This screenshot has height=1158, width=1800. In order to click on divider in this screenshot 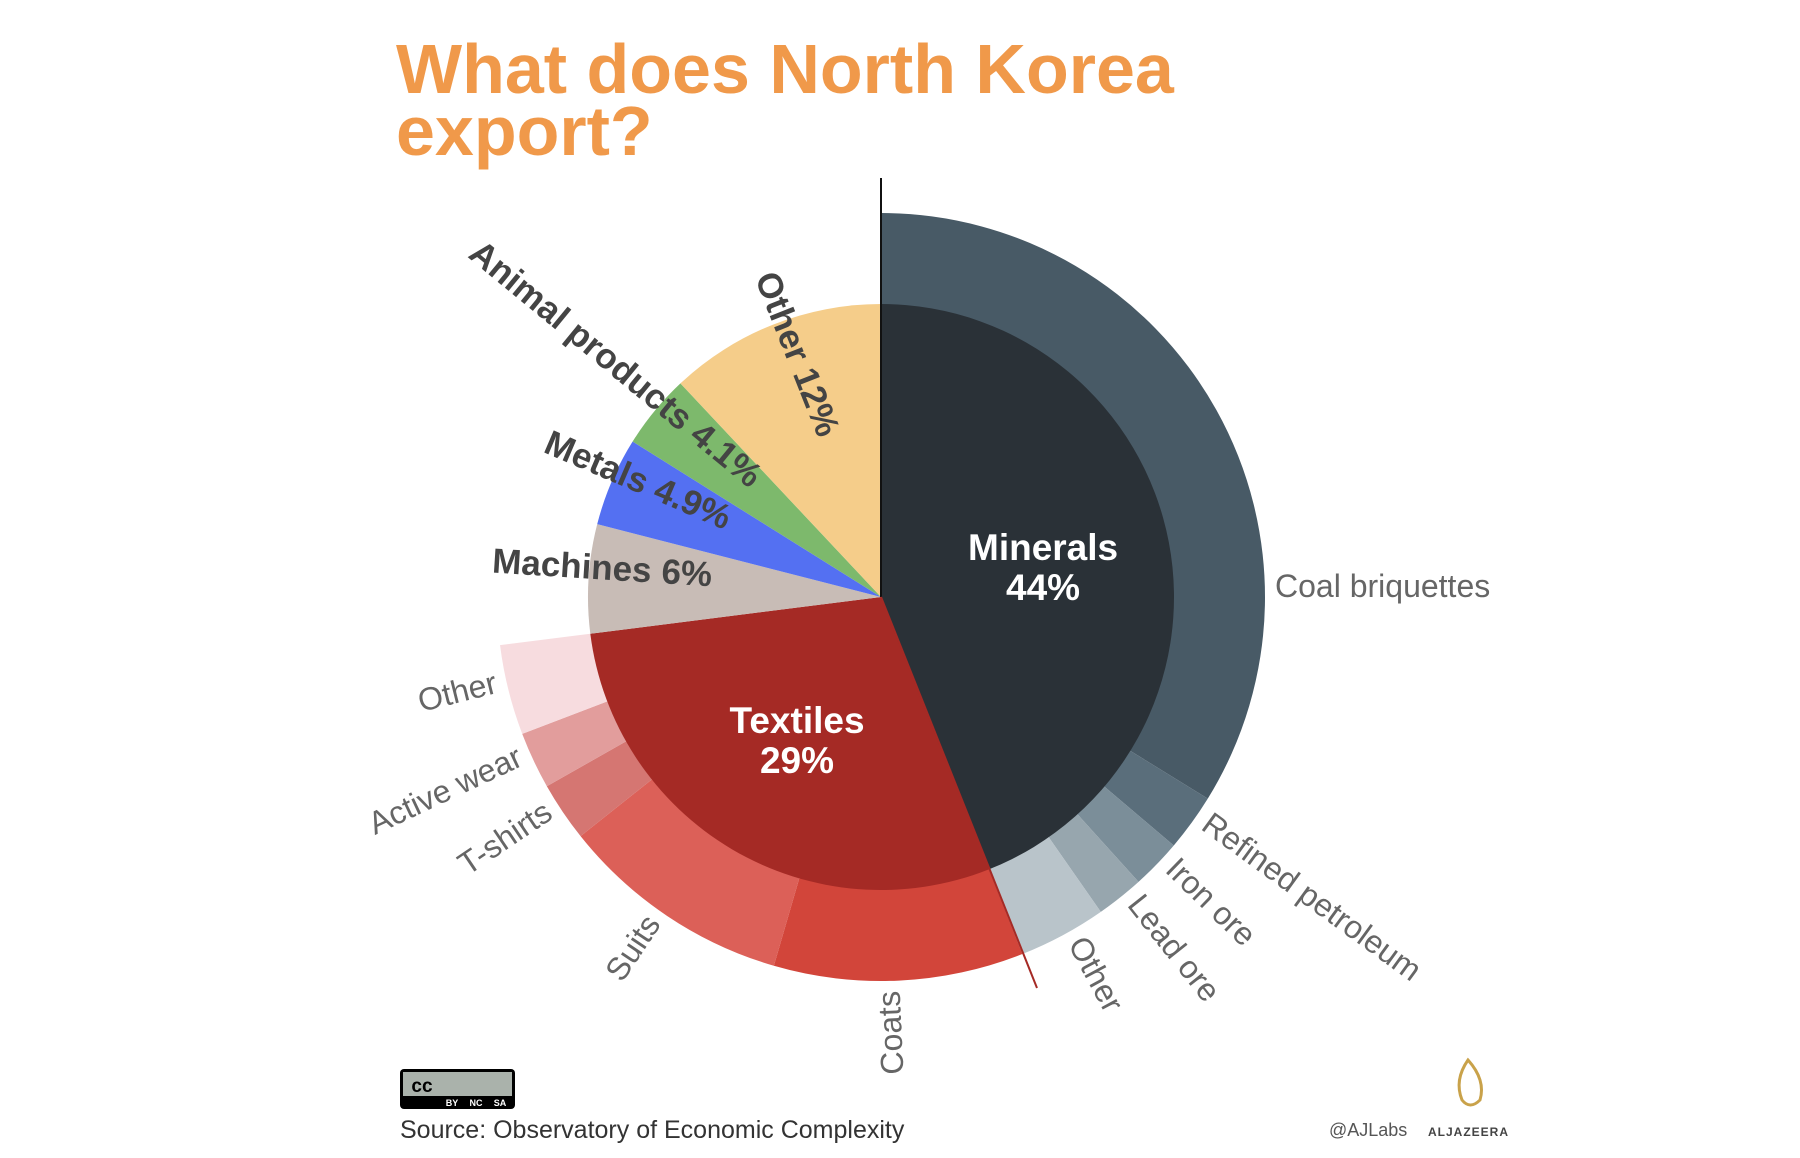, I will do `click(959, 792)`.